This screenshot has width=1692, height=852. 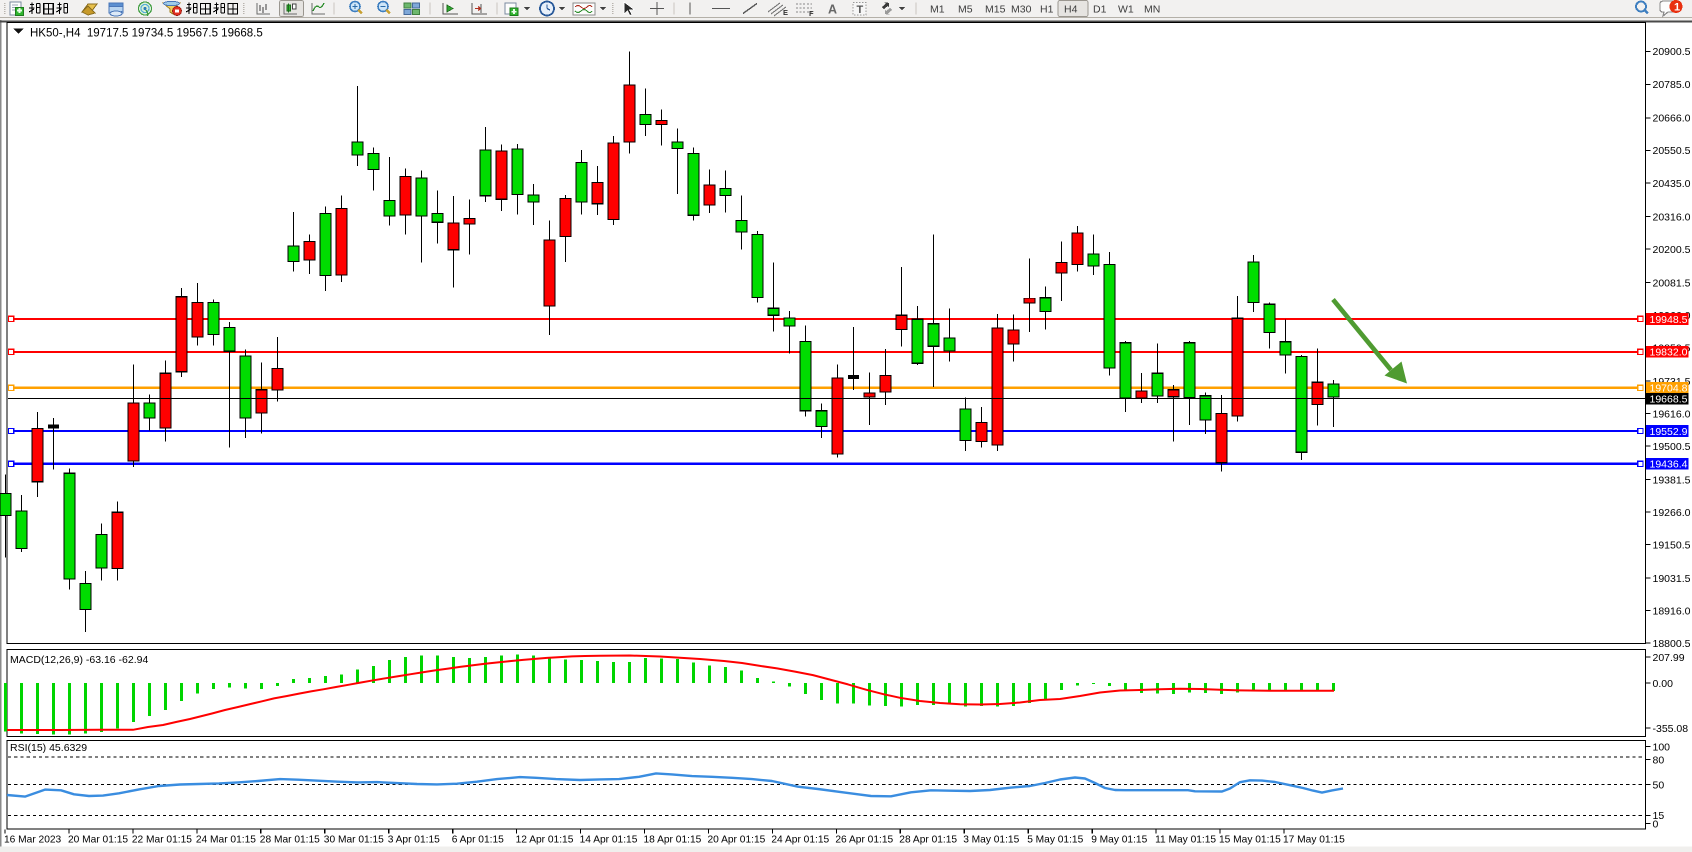 What do you see at coordinates (1126, 10) in the screenshot?
I see `svg-text: W1` at bounding box center [1126, 10].